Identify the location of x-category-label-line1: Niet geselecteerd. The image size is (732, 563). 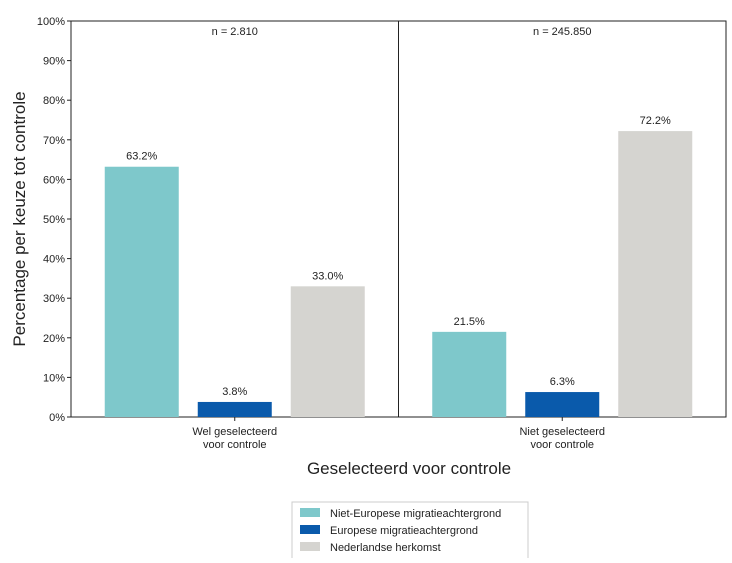
(562, 432).